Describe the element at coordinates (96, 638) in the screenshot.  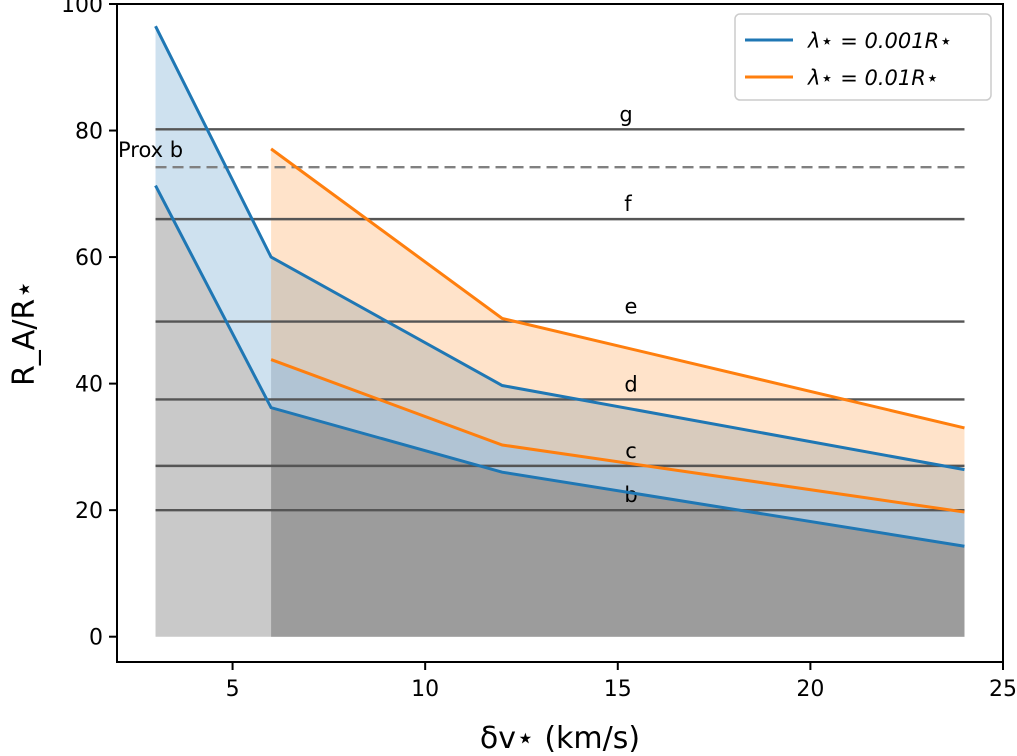
I see `y-tick-label-0: 0` at that location.